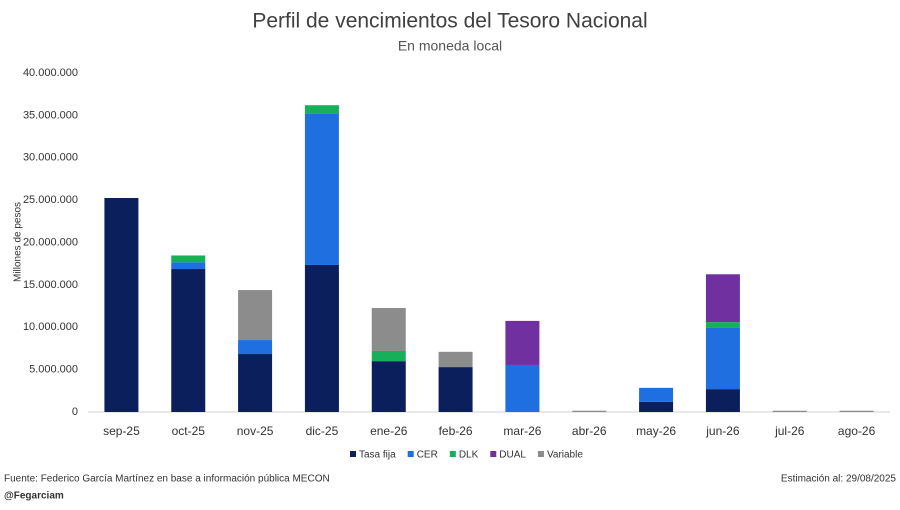 The width and height of the screenshot is (900, 510). Describe the element at coordinates (75, 412) in the screenshot. I see `y-tick-label: 0` at that location.